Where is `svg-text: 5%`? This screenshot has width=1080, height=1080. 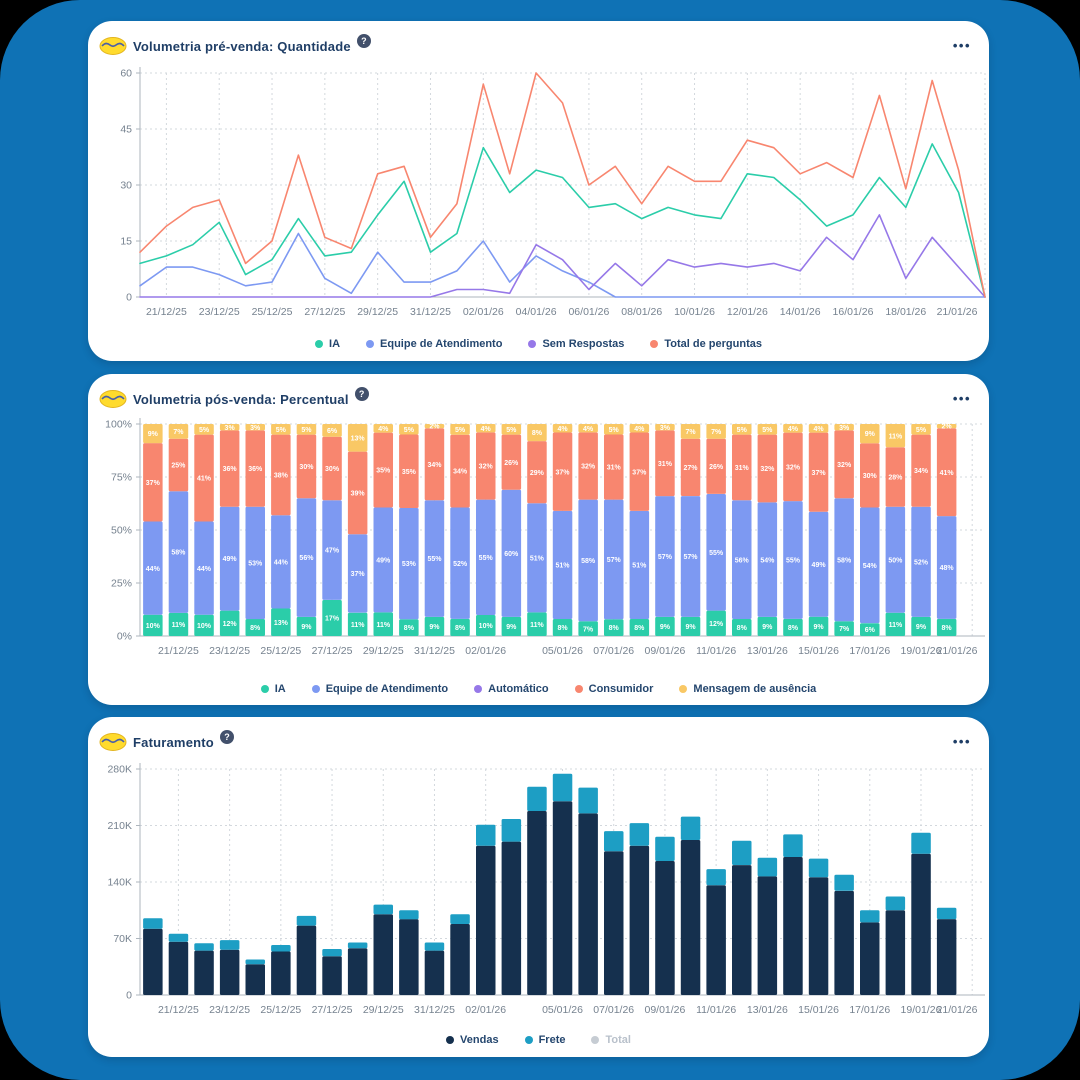
svg-text: 5% is located at coordinates (204, 430).